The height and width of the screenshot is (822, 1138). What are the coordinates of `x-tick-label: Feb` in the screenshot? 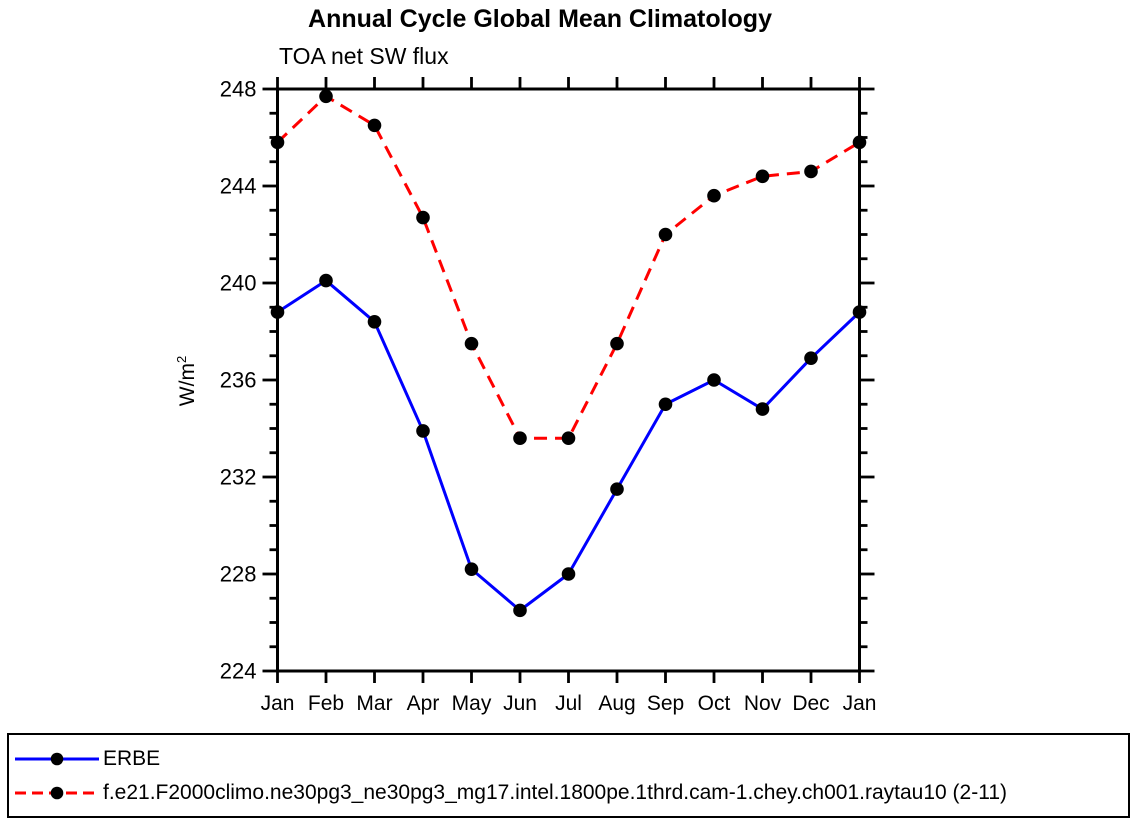 It's located at (326, 703).